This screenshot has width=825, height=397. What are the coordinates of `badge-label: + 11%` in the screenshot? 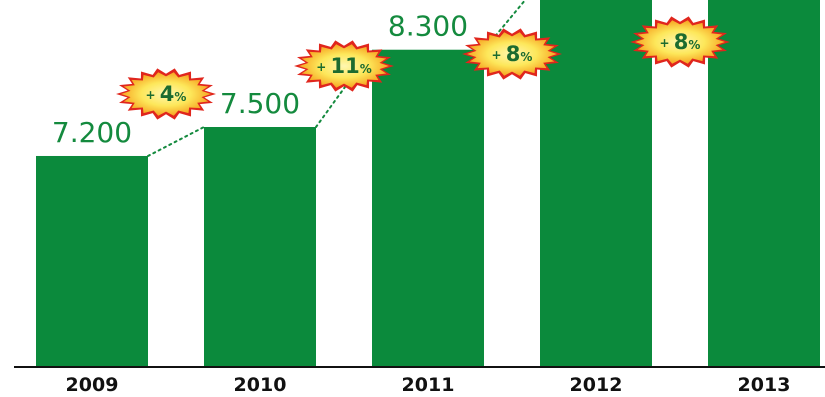 It's located at (344, 66).